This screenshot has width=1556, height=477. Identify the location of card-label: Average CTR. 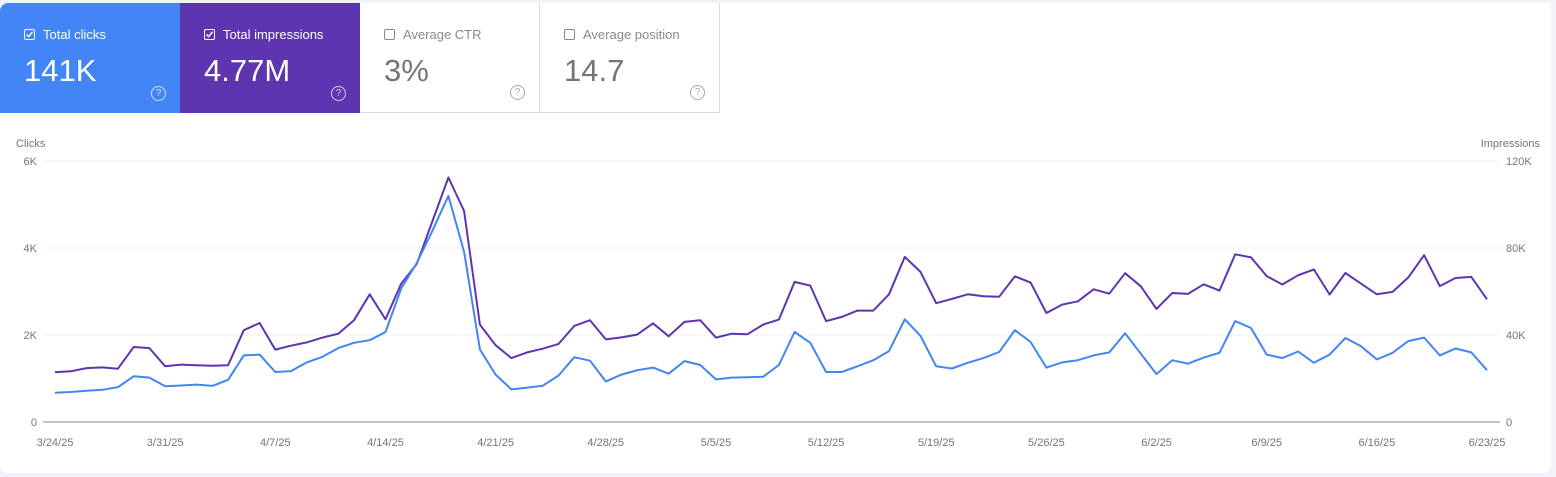
(442, 34).